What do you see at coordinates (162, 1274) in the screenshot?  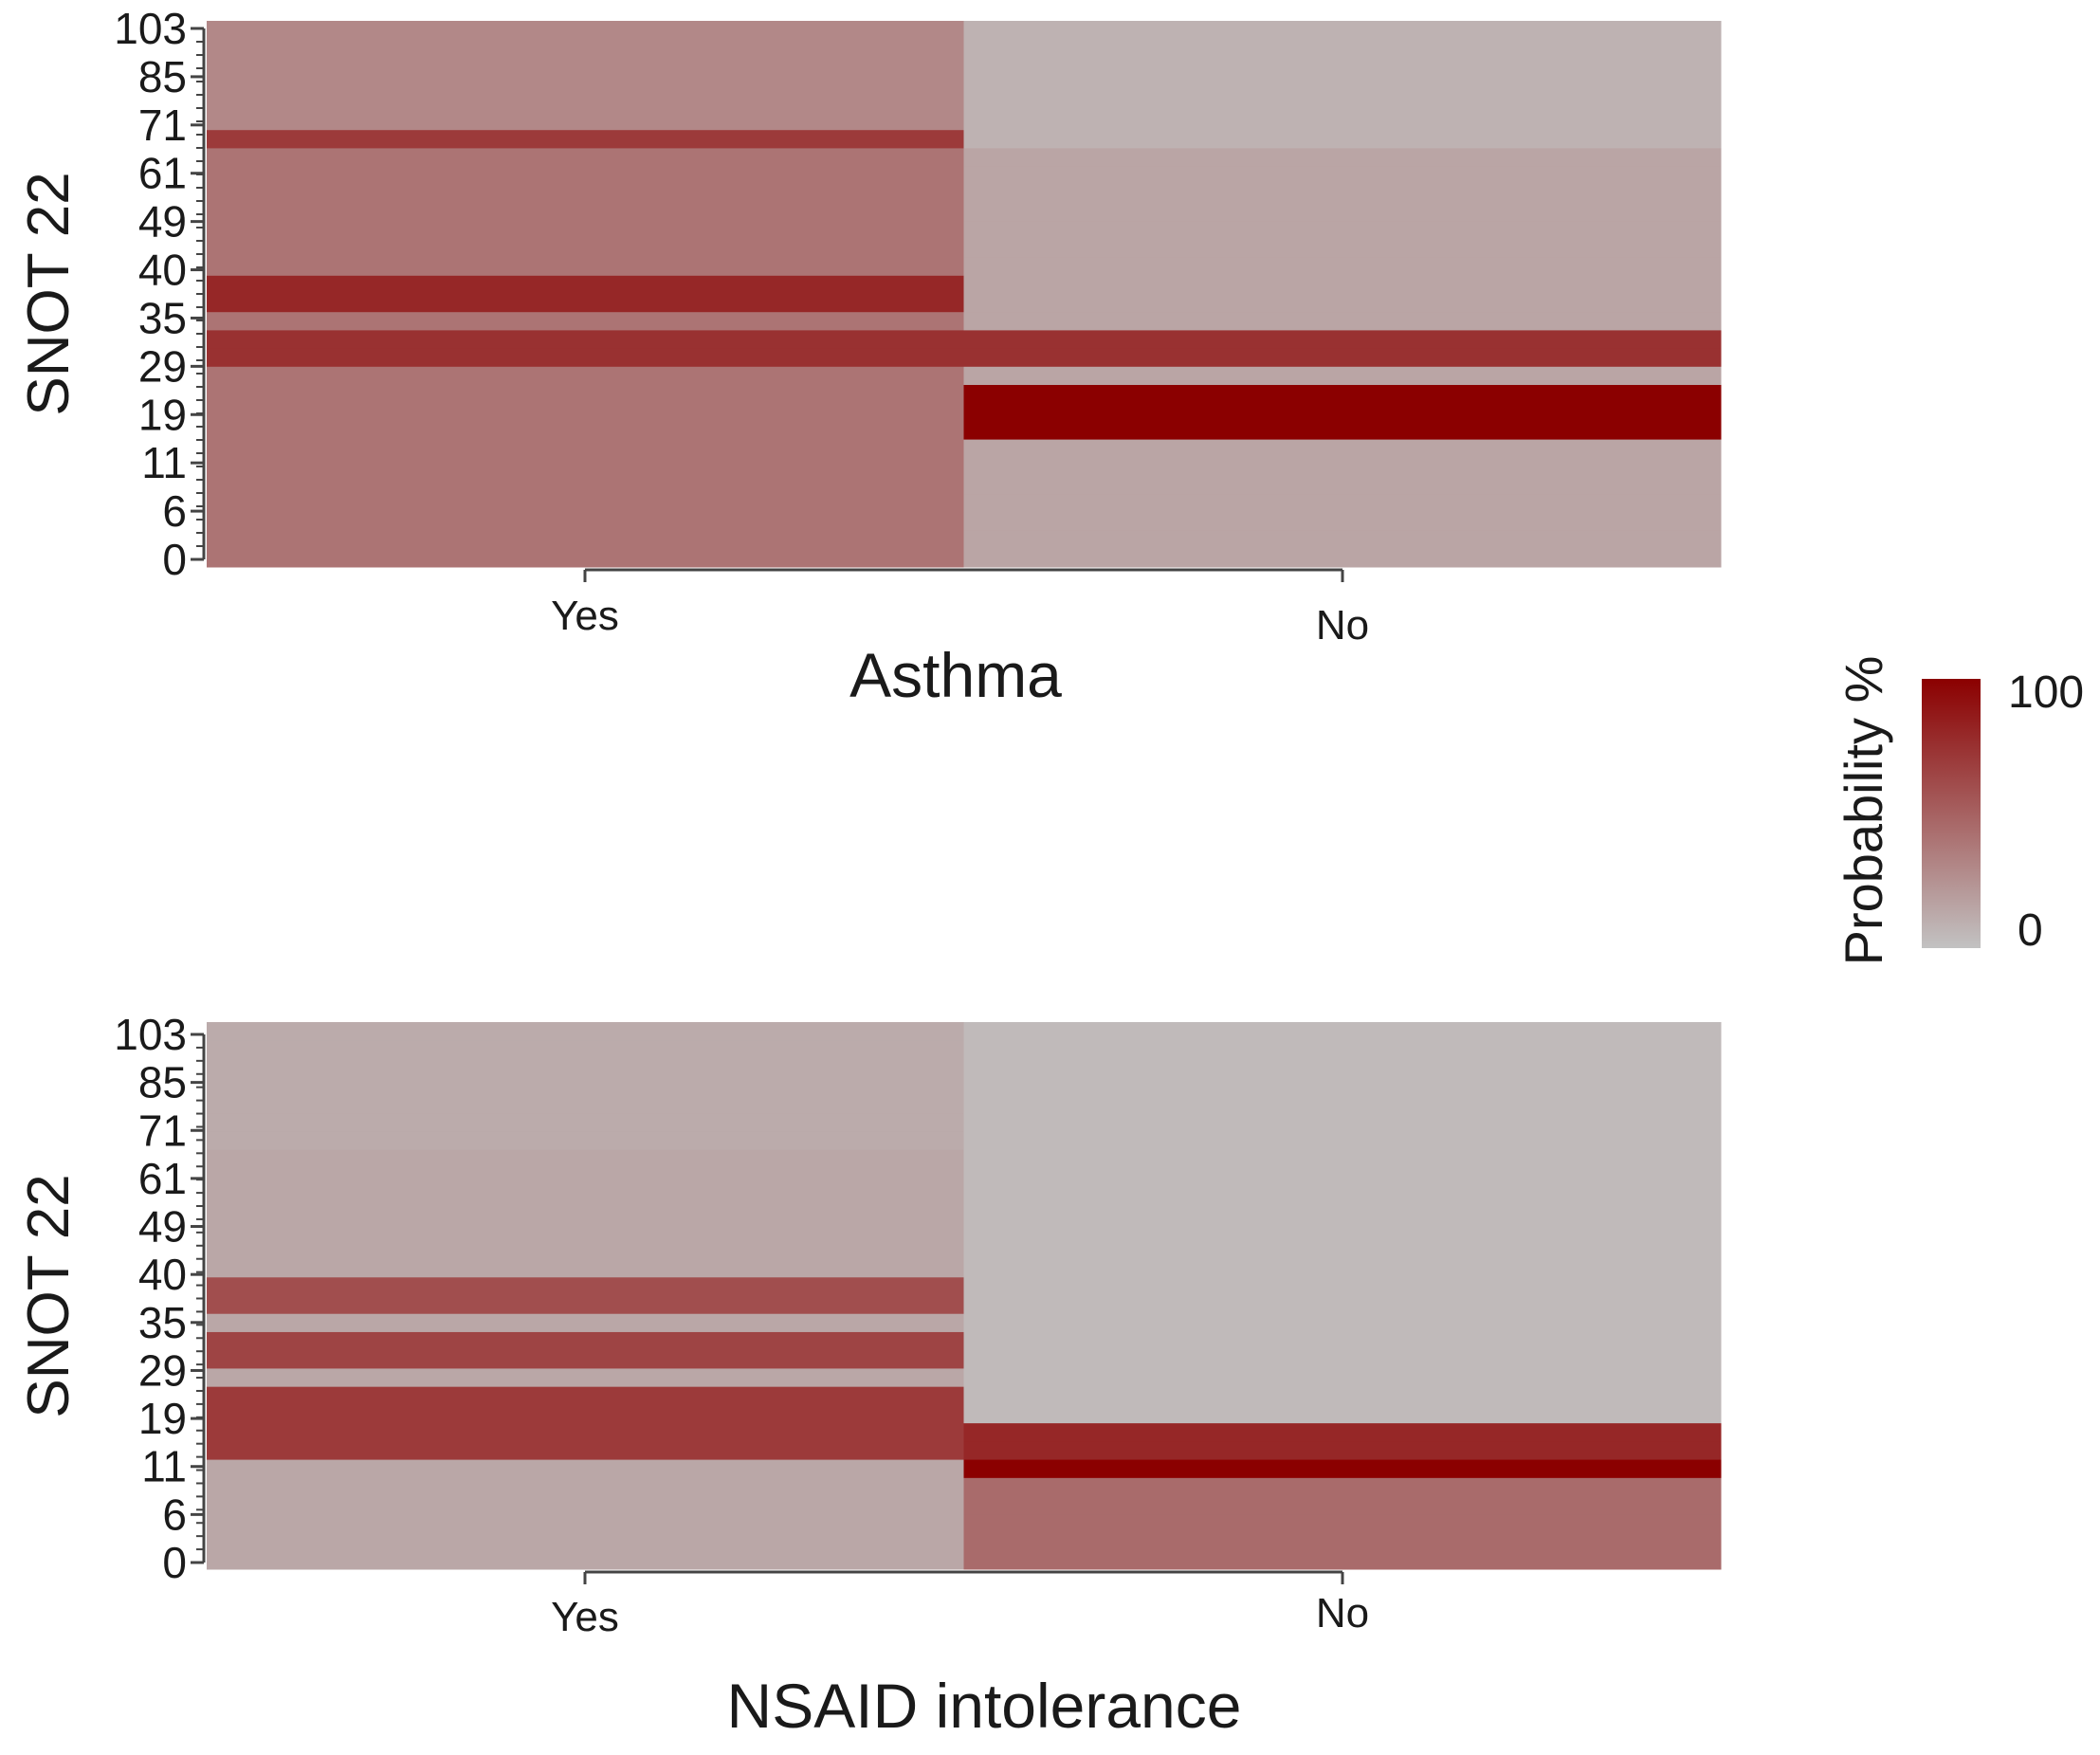 I see `nsaid-y-tick-label: 40` at bounding box center [162, 1274].